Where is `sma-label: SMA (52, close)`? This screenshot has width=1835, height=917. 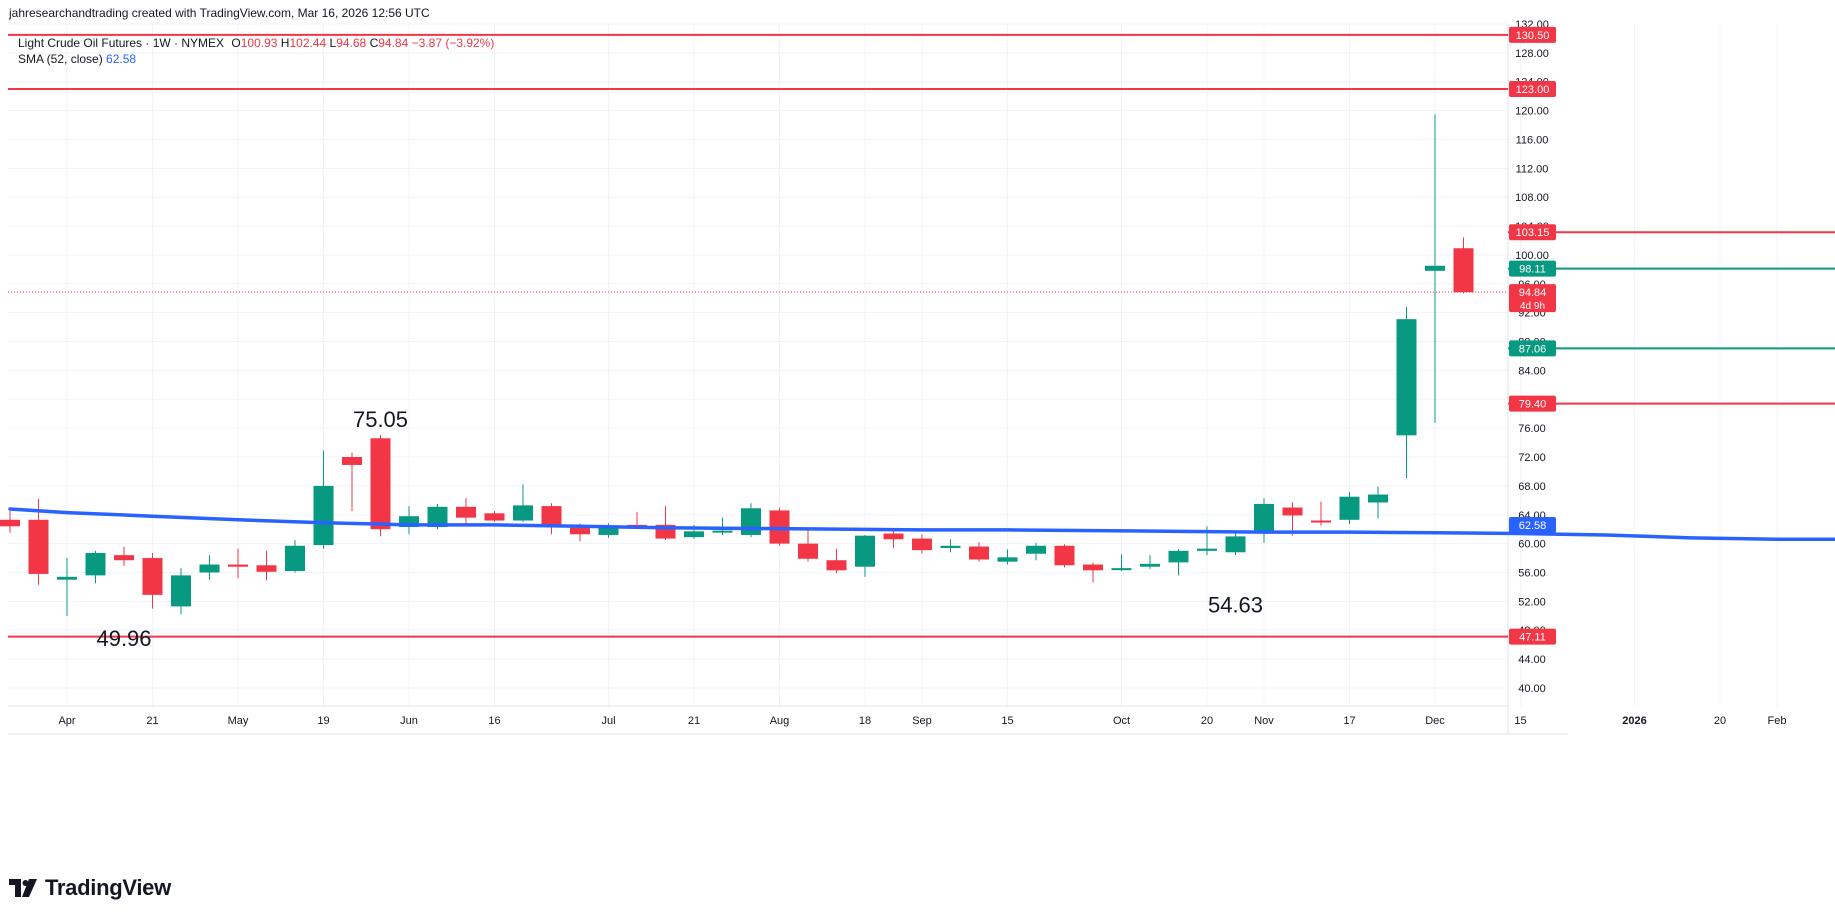 sma-label: SMA (52, close) is located at coordinates (60, 59).